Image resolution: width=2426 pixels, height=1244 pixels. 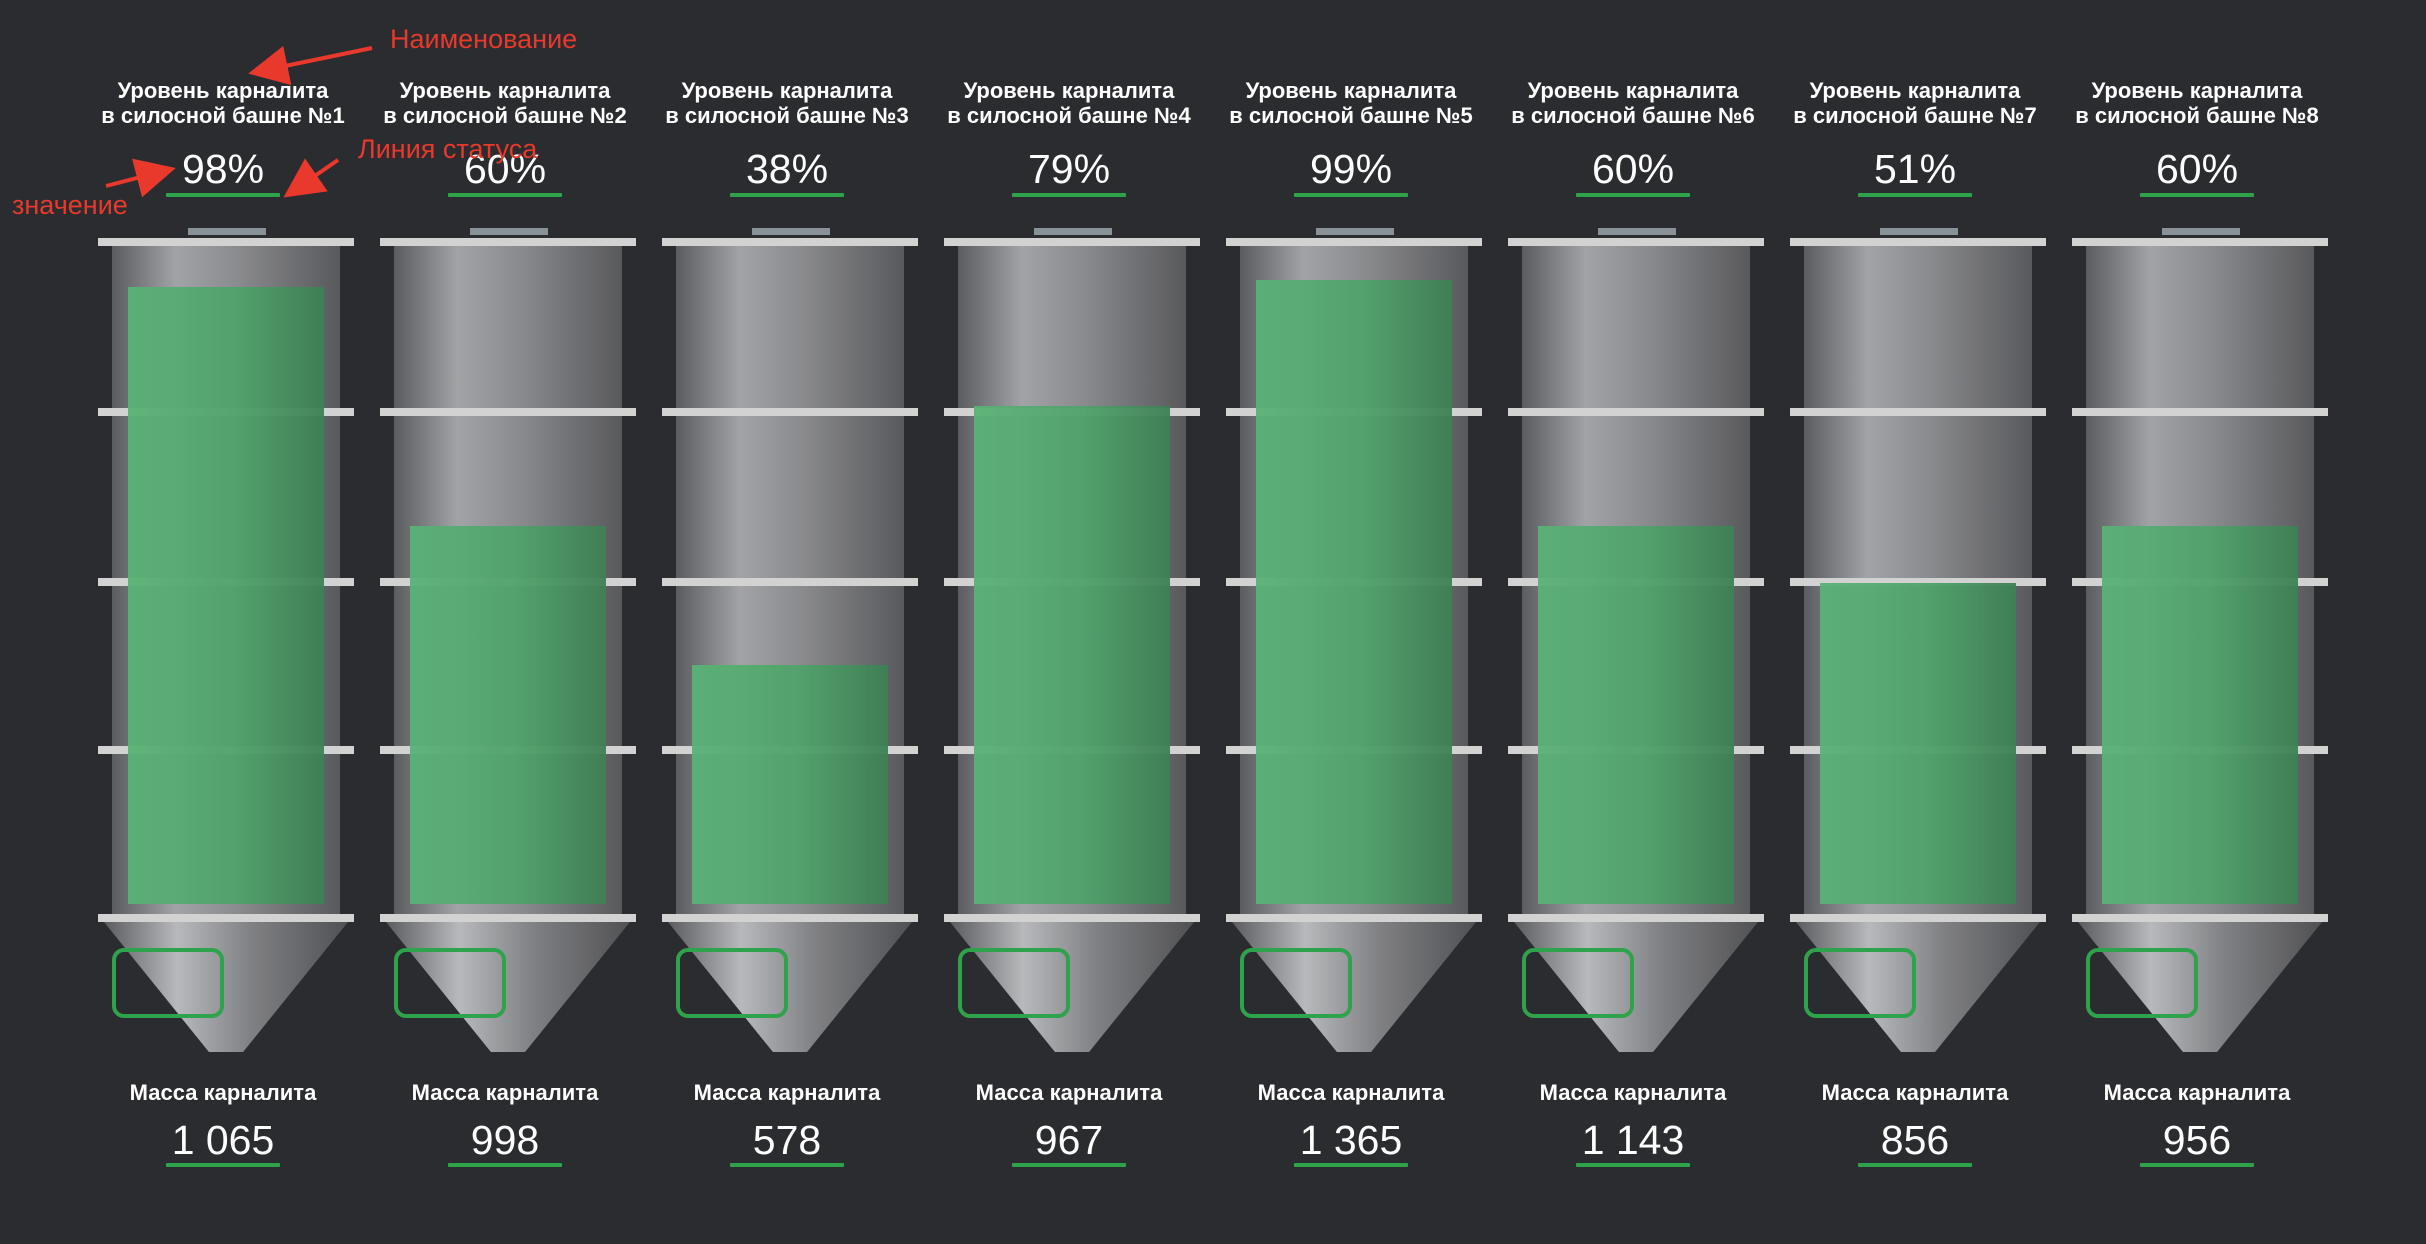 What do you see at coordinates (1351, 115) in the screenshot?
I see `silo-title-line2: в силосной башне №5` at bounding box center [1351, 115].